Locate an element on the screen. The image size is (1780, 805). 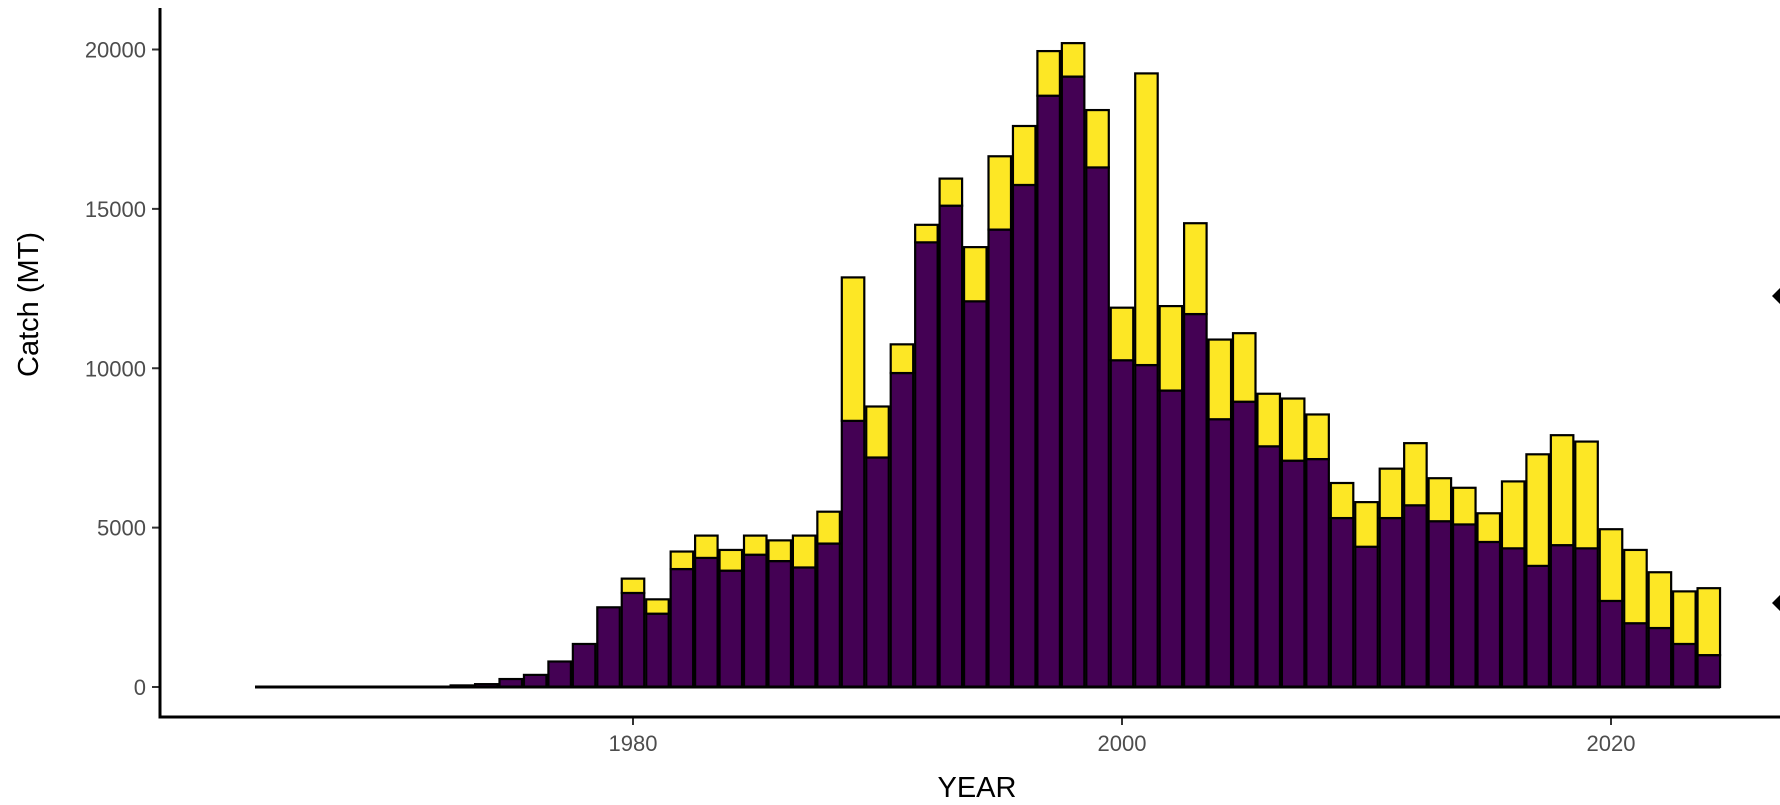
bar-segment-bottom-1988 is located at coordinates (828, 615).